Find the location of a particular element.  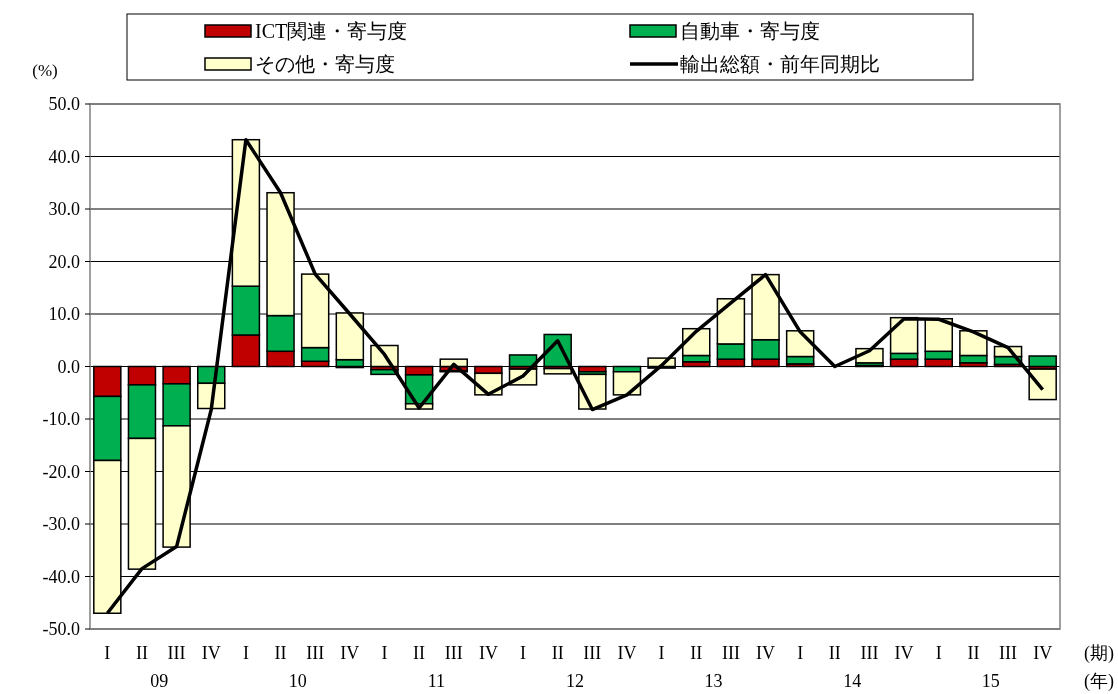

text: 13 is located at coordinates (713, 681).